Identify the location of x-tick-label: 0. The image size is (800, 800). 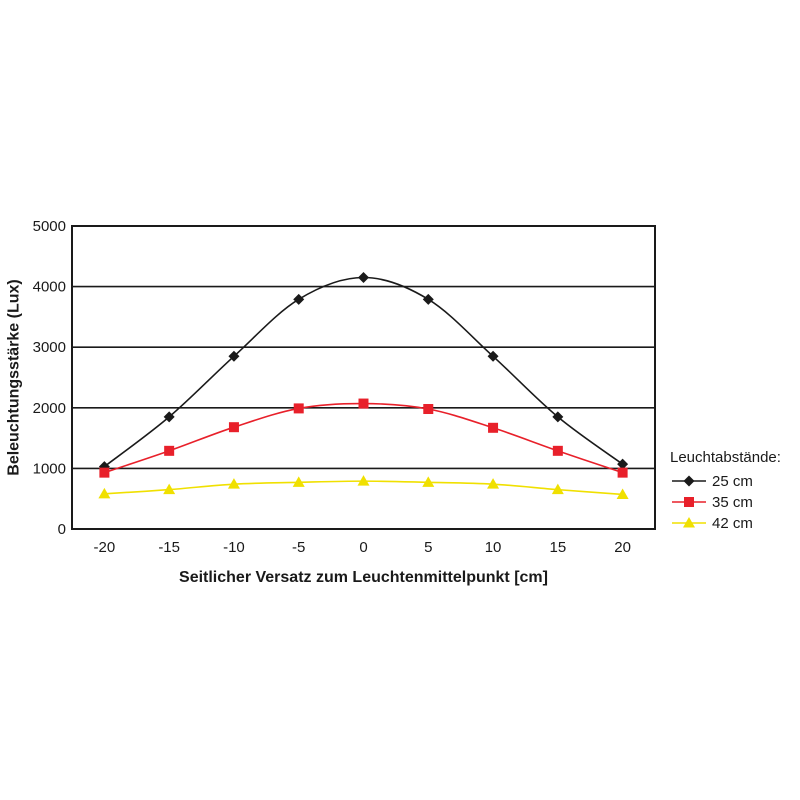
(363, 547).